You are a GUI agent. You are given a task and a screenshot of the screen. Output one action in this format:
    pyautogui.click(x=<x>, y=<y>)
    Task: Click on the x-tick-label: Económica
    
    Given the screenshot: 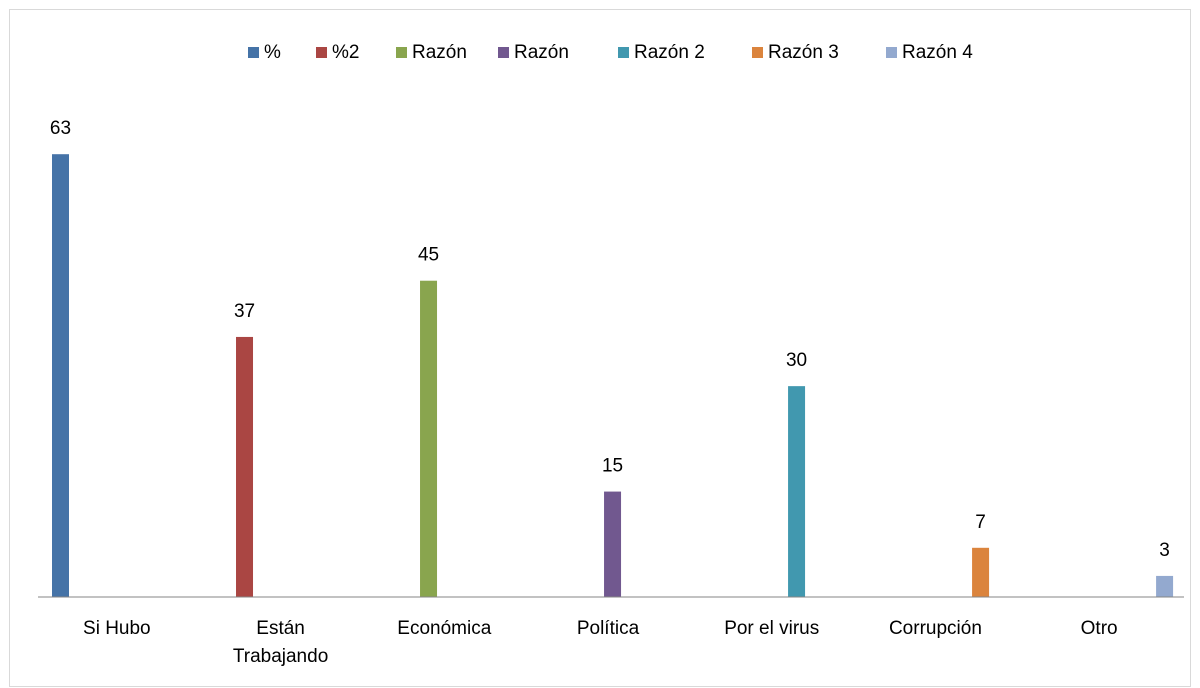 What is the action you would take?
    pyautogui.click(x=444, y=628)
    